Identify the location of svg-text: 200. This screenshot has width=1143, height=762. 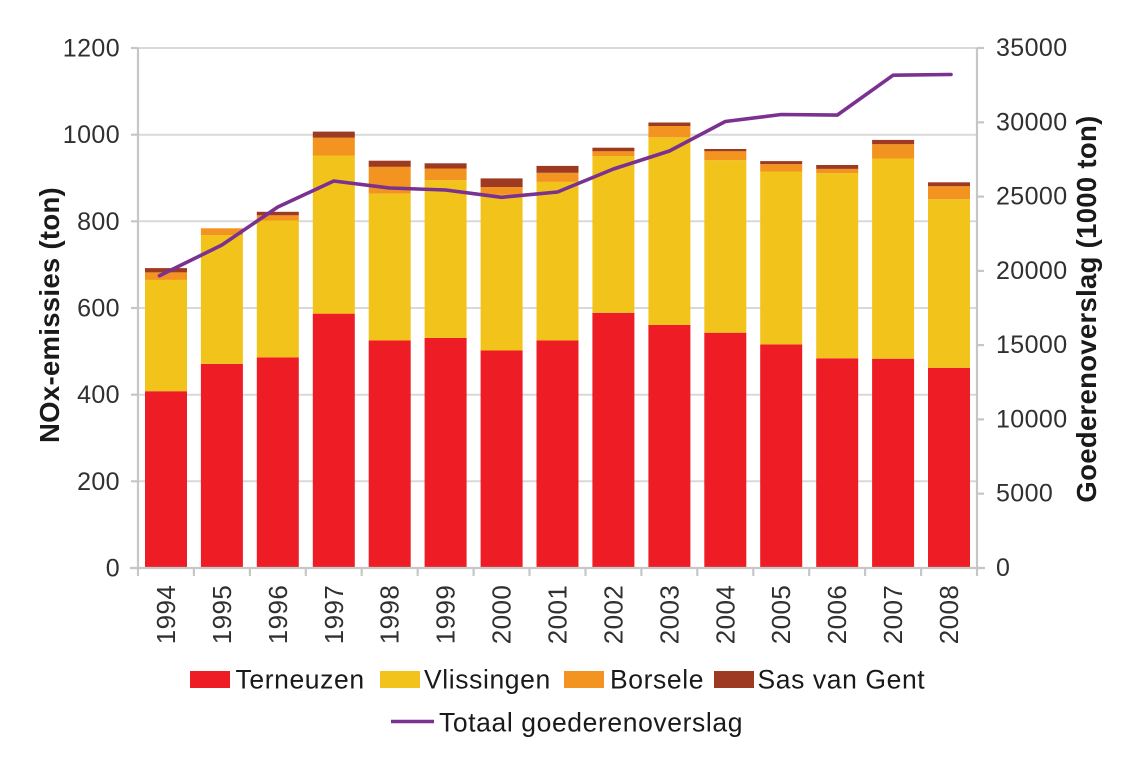
(98, 482).